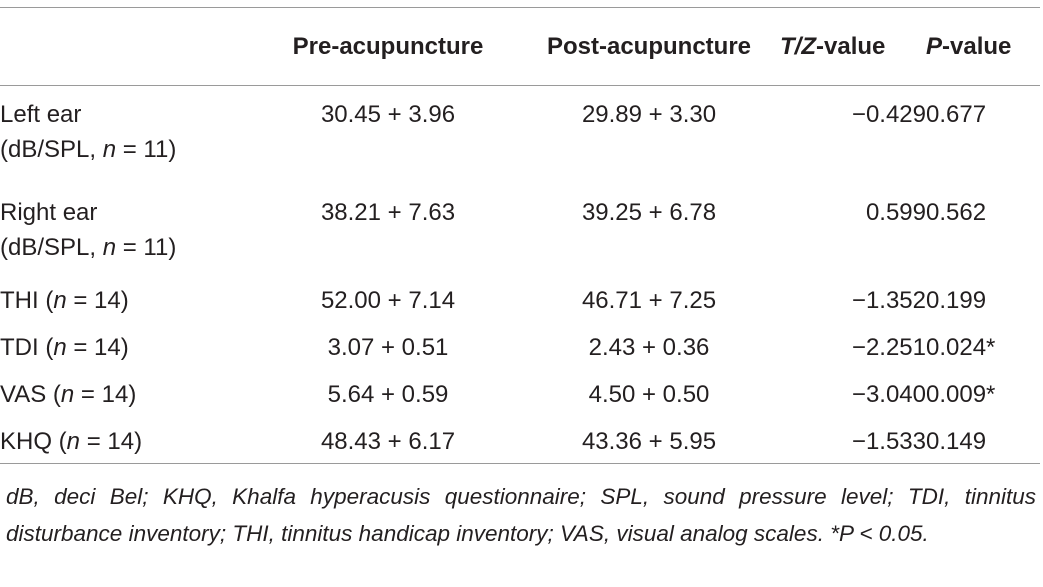 The height and width of the screenshot is (587, 1043). I want to click on header-label, so click(129, 46).